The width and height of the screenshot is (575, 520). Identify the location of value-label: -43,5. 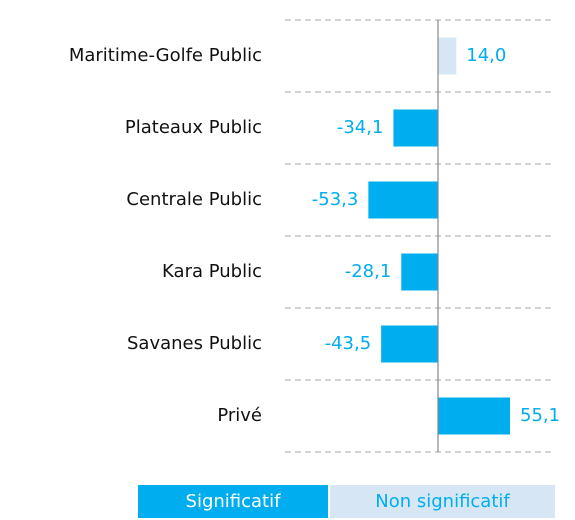
(348, 343).